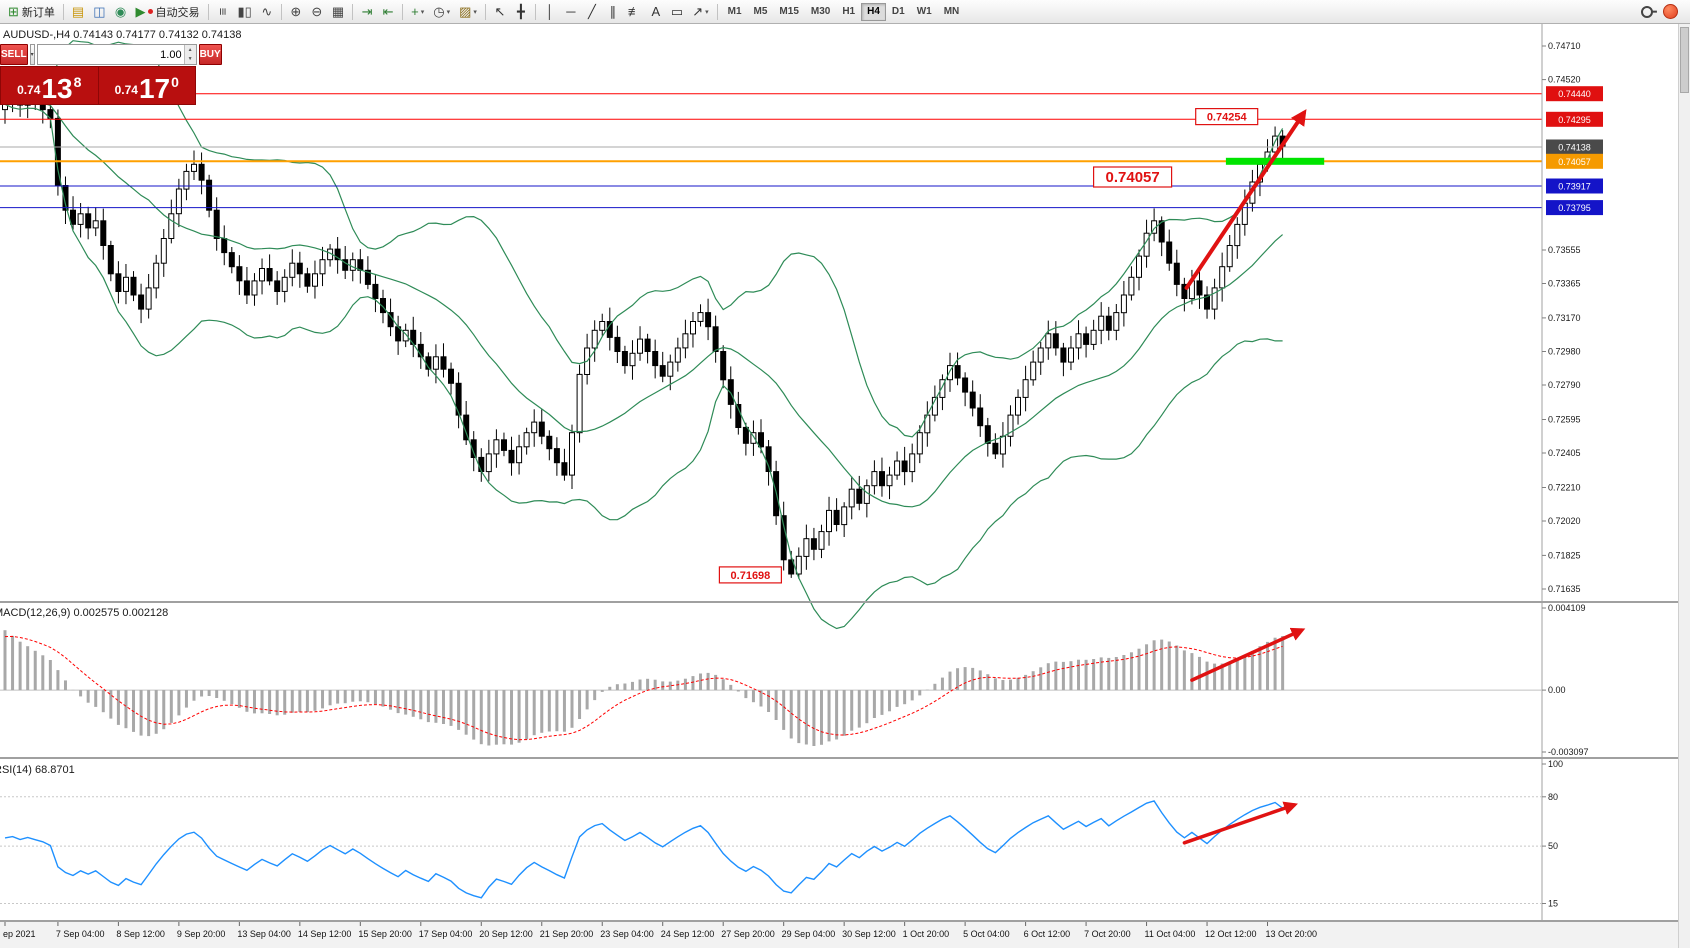 The width and height of the screenshot is (1690, 948). I want to click on chart-shift-icon: ⇤, so click(388, 11).